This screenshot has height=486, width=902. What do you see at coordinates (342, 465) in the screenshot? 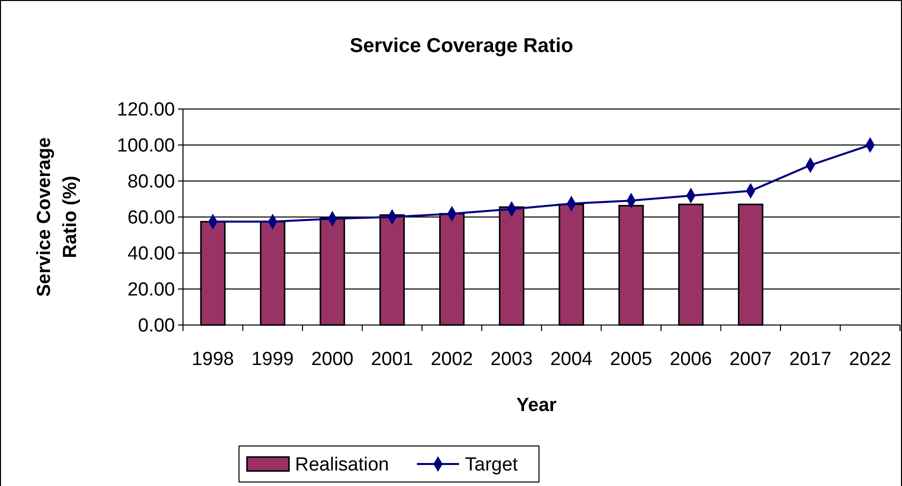
I see `legend-label: Realisation` at bounding box center [342, 465].